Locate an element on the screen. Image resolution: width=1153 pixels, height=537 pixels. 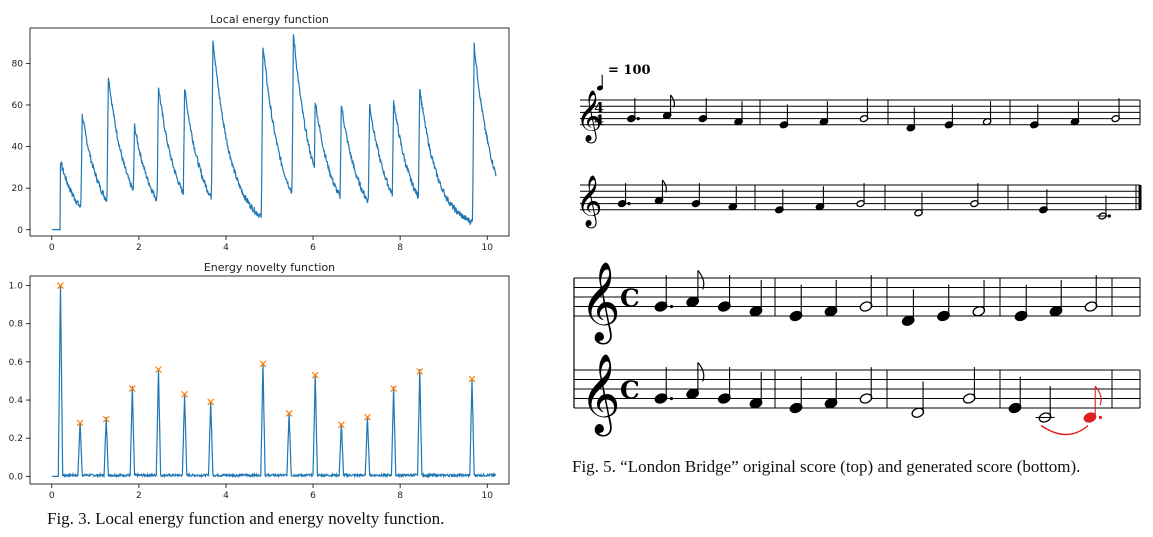
generated-note is located at coordinates (1093, 404).